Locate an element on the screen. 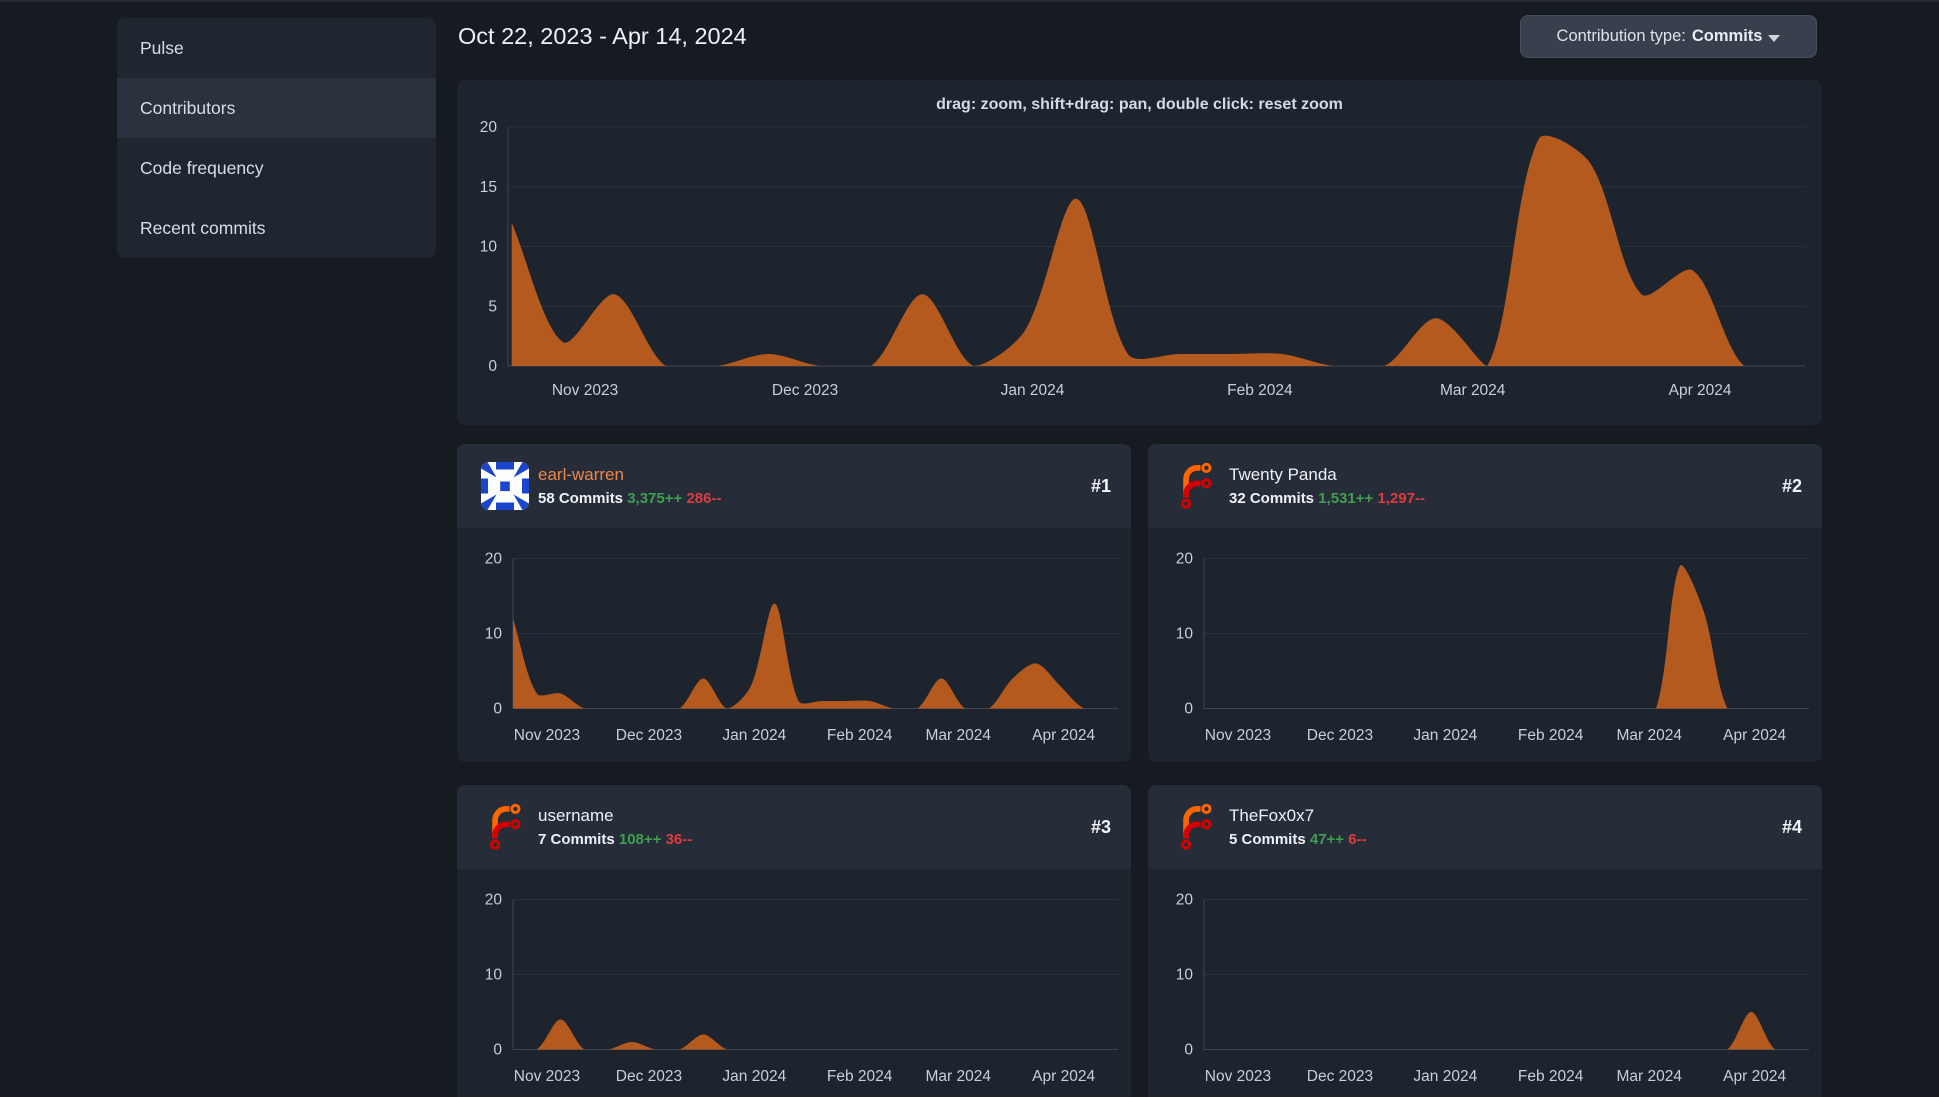 The height and width of the screenshot is (1097, 1939). contributor-stats: 5 Commits 47++ 6-- is located at coordinates (1298, 839).